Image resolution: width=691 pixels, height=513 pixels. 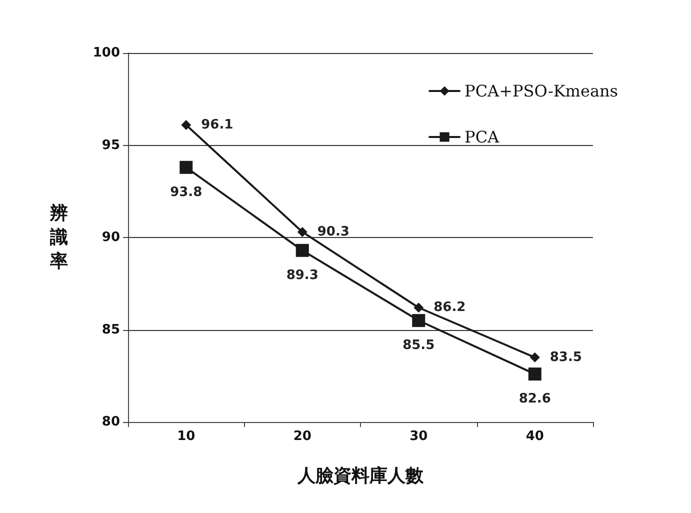 I want to click on x-tick-label: 10, so click(x=186, y=436).